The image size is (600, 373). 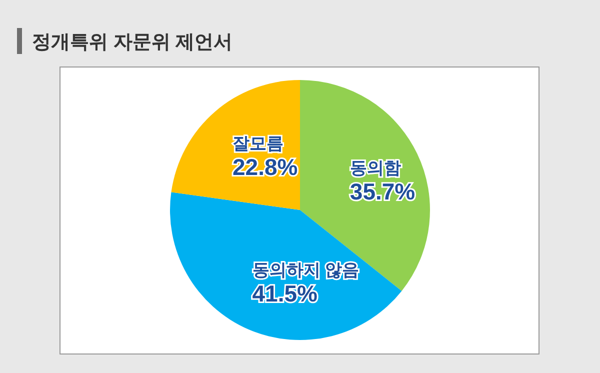 What do you see at coordinates (285, 293) in the screenshot?
I see `data-label: 41.5%` at bounding box center [285, 293].